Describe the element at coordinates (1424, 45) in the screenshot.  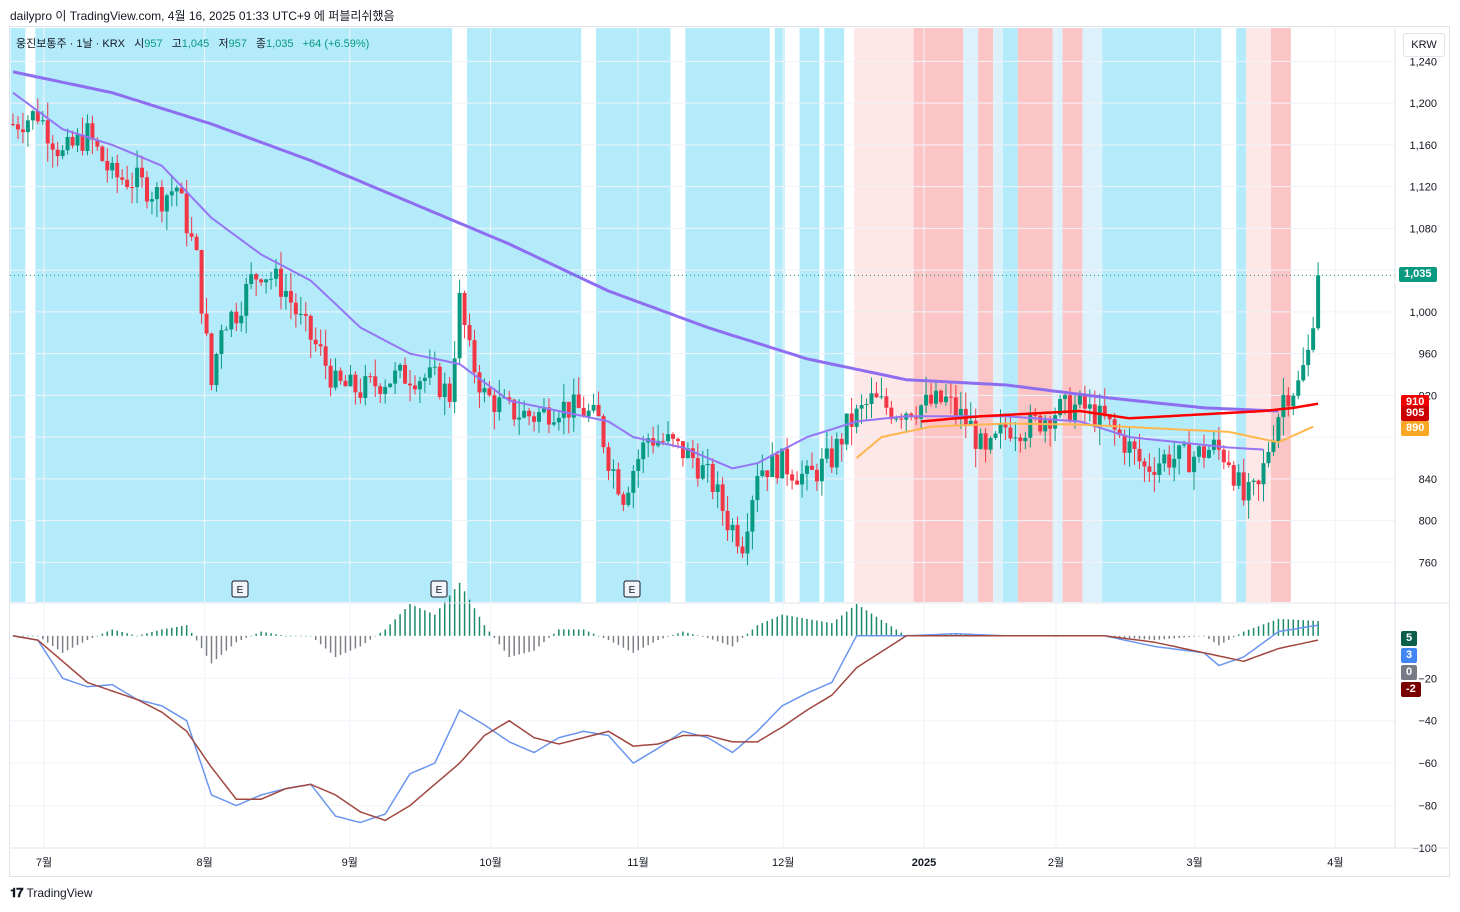
I see `currency-button: KRW` at that location.